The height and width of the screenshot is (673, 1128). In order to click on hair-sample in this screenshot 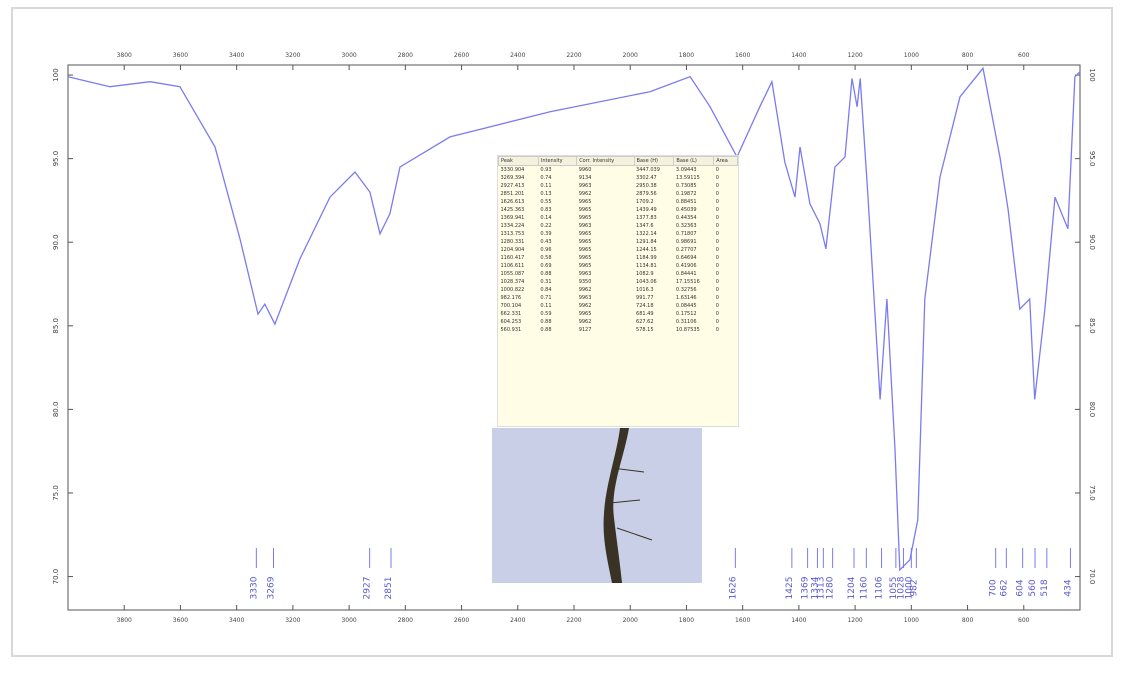, I will do `click(616, 505)`.